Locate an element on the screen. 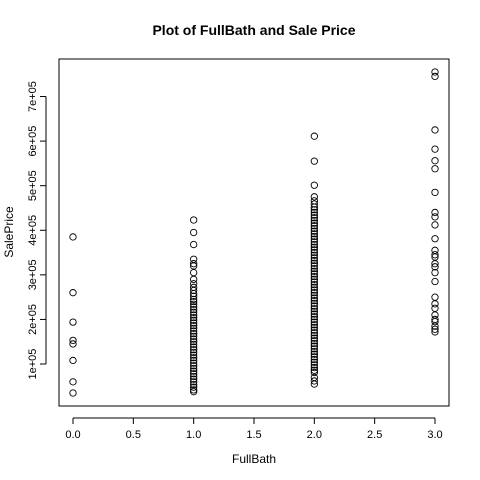 The image size is (480, 480). y-axis: 1e+05 2e+05 3e+05 4e+05 5e+05 6e+05 7e+05 is located at coordinates (37, 230).